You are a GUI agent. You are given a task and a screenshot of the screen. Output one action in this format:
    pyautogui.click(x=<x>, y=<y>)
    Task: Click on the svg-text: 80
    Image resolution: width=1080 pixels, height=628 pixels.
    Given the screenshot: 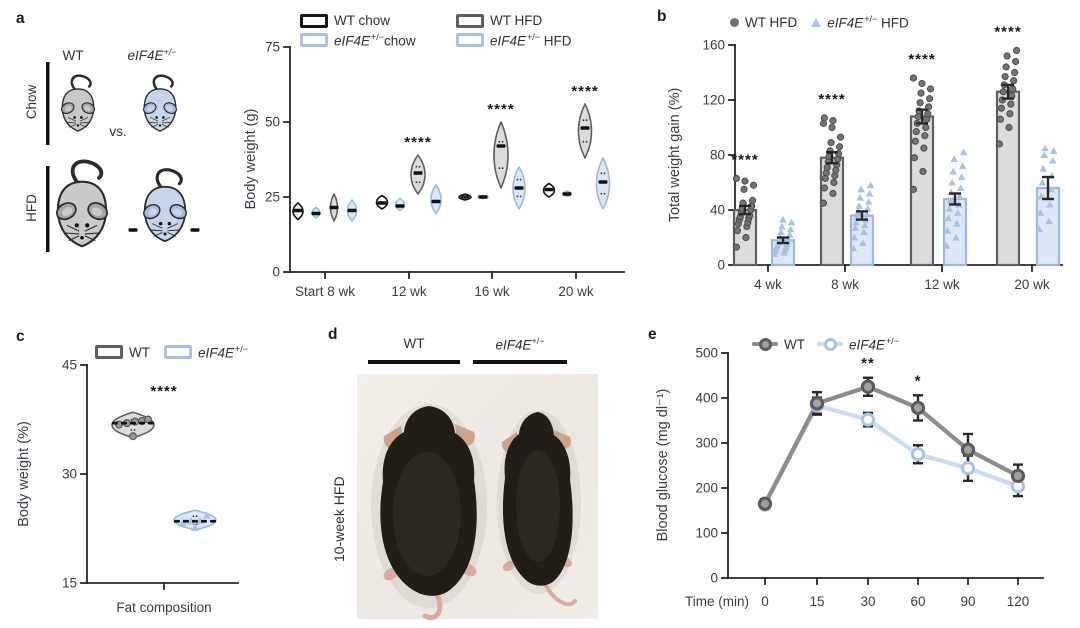 What is the action you would take?
    pyautogui.click(x=717, y=155)
    